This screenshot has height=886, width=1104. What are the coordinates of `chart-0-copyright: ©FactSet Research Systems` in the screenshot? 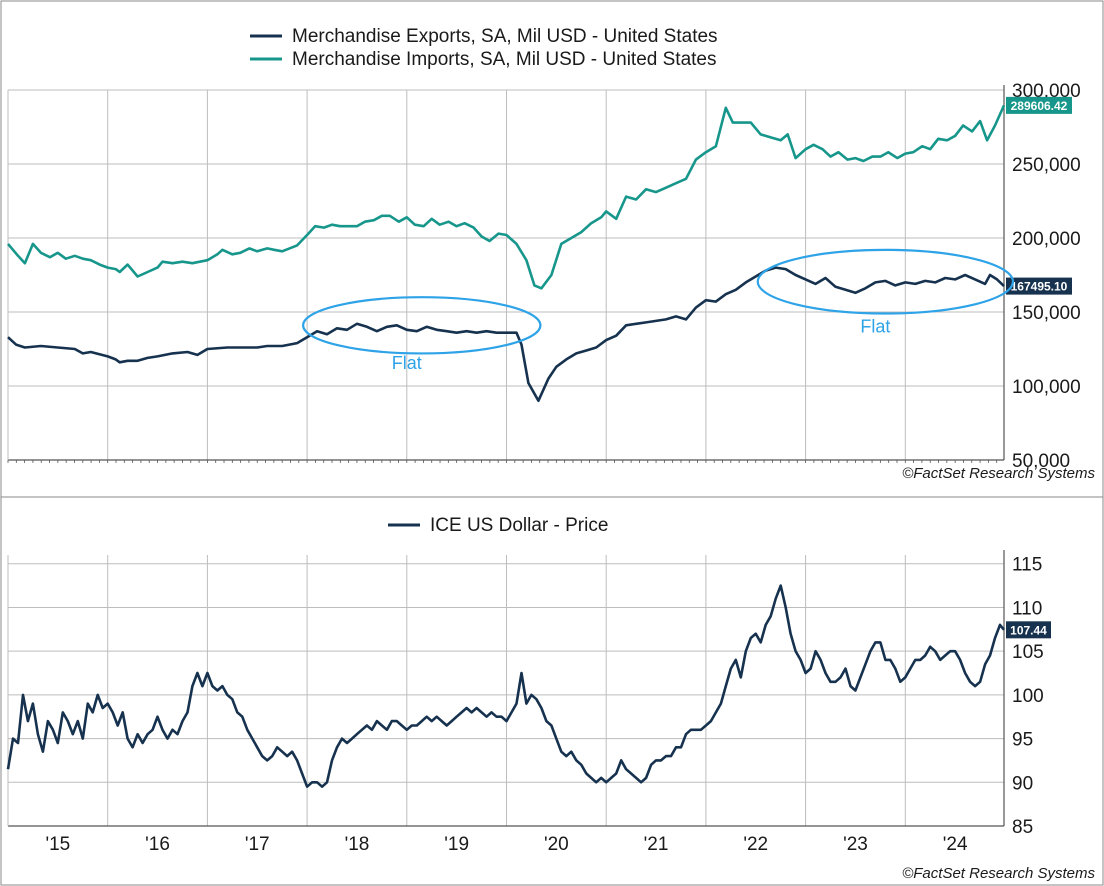 It's located at (998, 473).